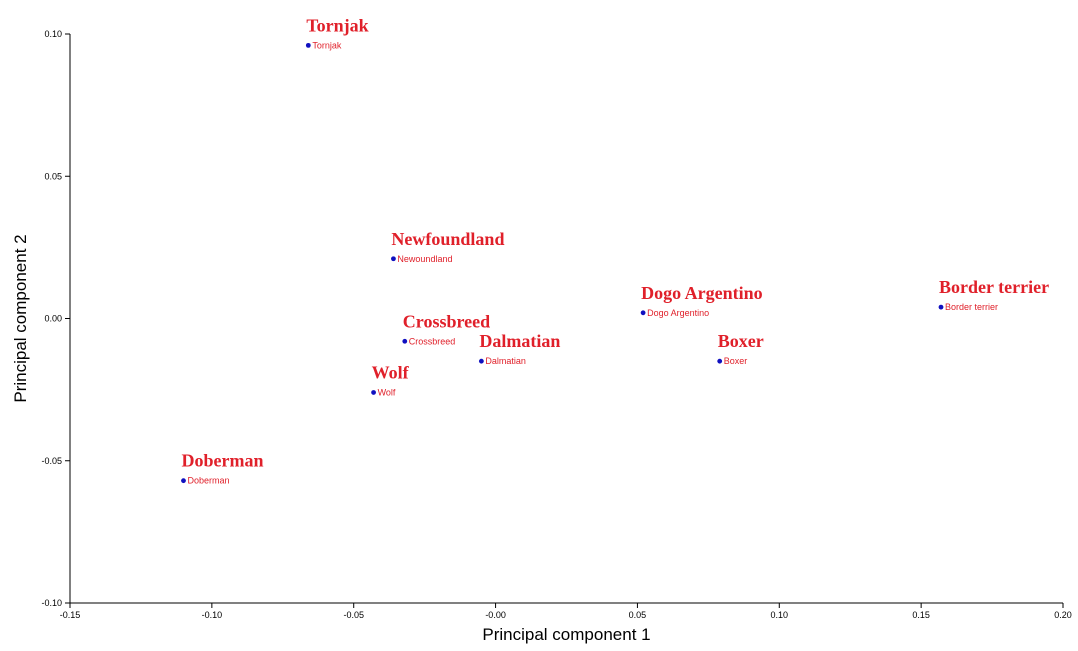 The height and width of the screenshot is (651, 1078). Describe the element at coordinates (327, 45) in the screenshot. I see `point-label-small: Tornjak` at that location.